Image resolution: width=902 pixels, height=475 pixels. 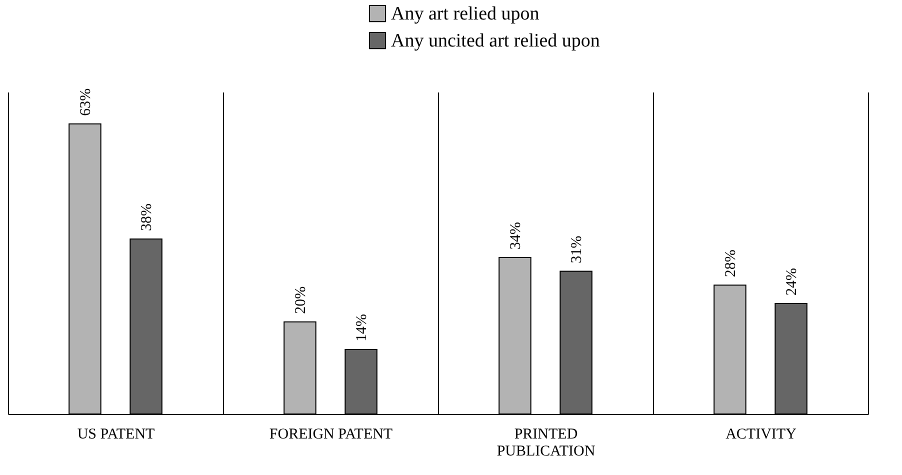 I want to click on data-label: 24%, so click(x=792, y=282).